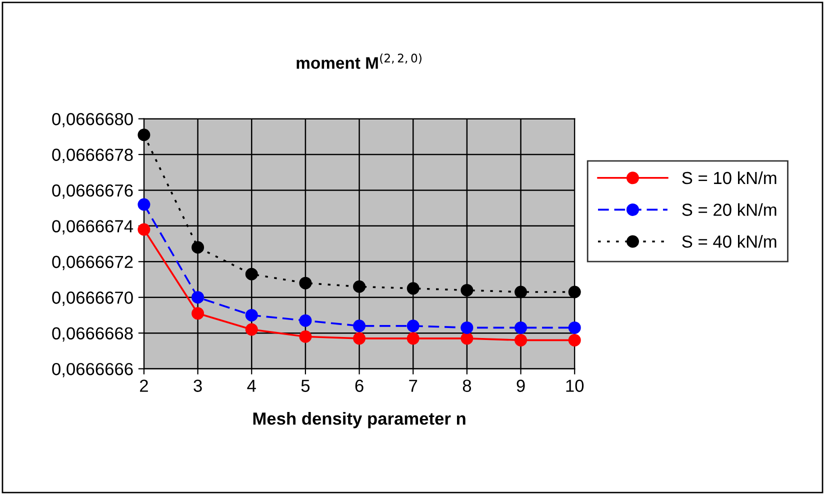  What do you see at coordinates (92, 334) in the screenshot?
I see `y-tick-label: 0,0666668` at bounding box center [92, 334].